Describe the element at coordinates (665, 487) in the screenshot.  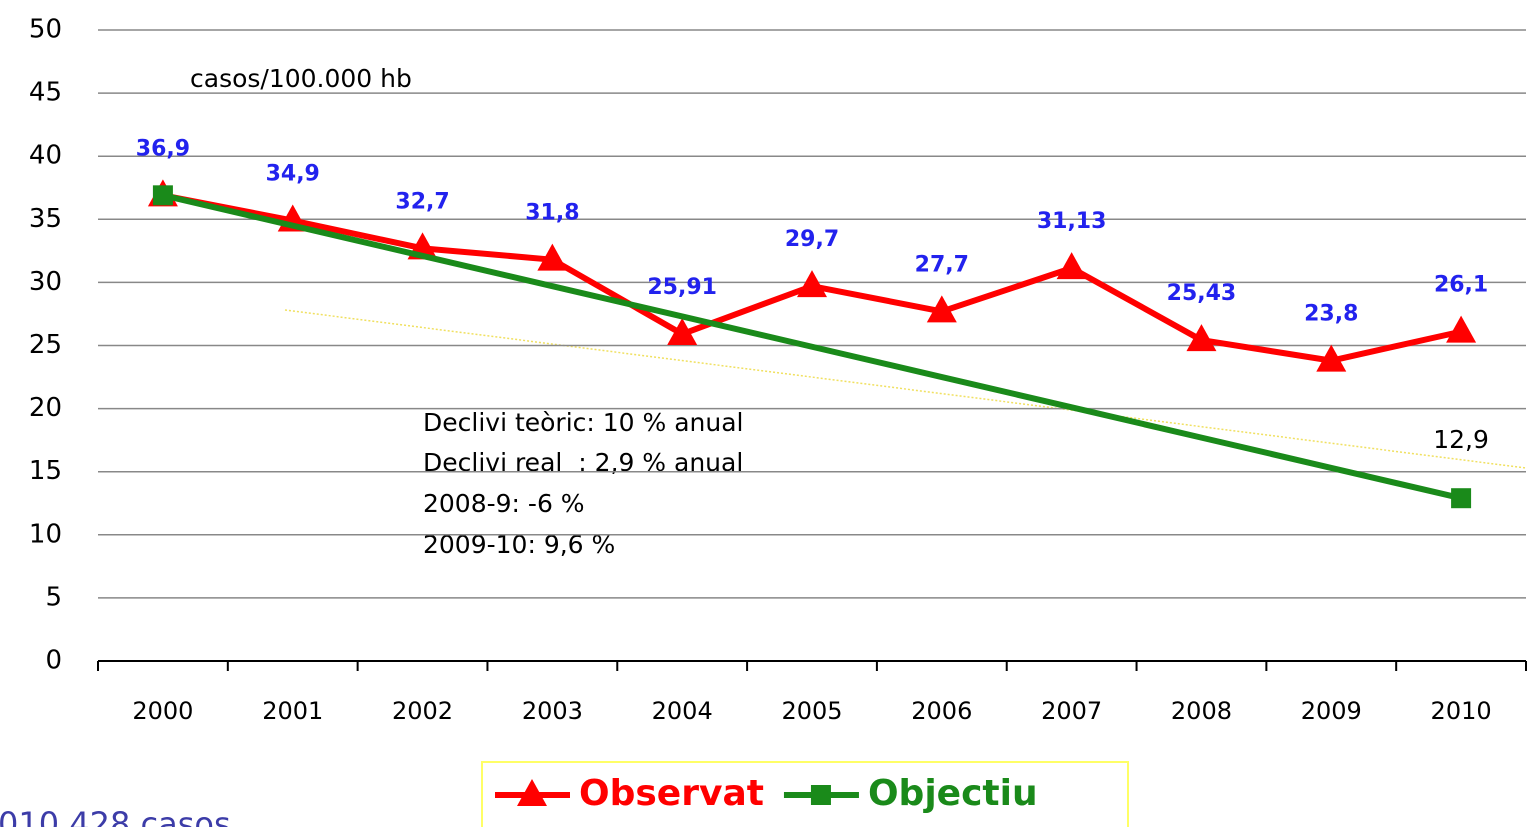
I see `annotation-box` at that location.